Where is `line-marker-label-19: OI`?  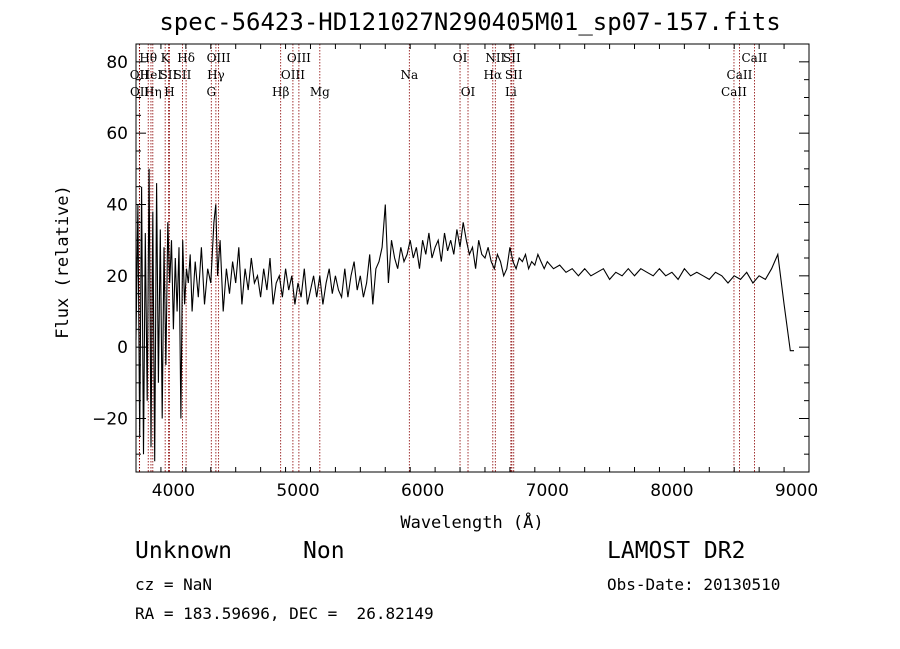
line-marker-label-19: OI is located at coordinates (468, 92).